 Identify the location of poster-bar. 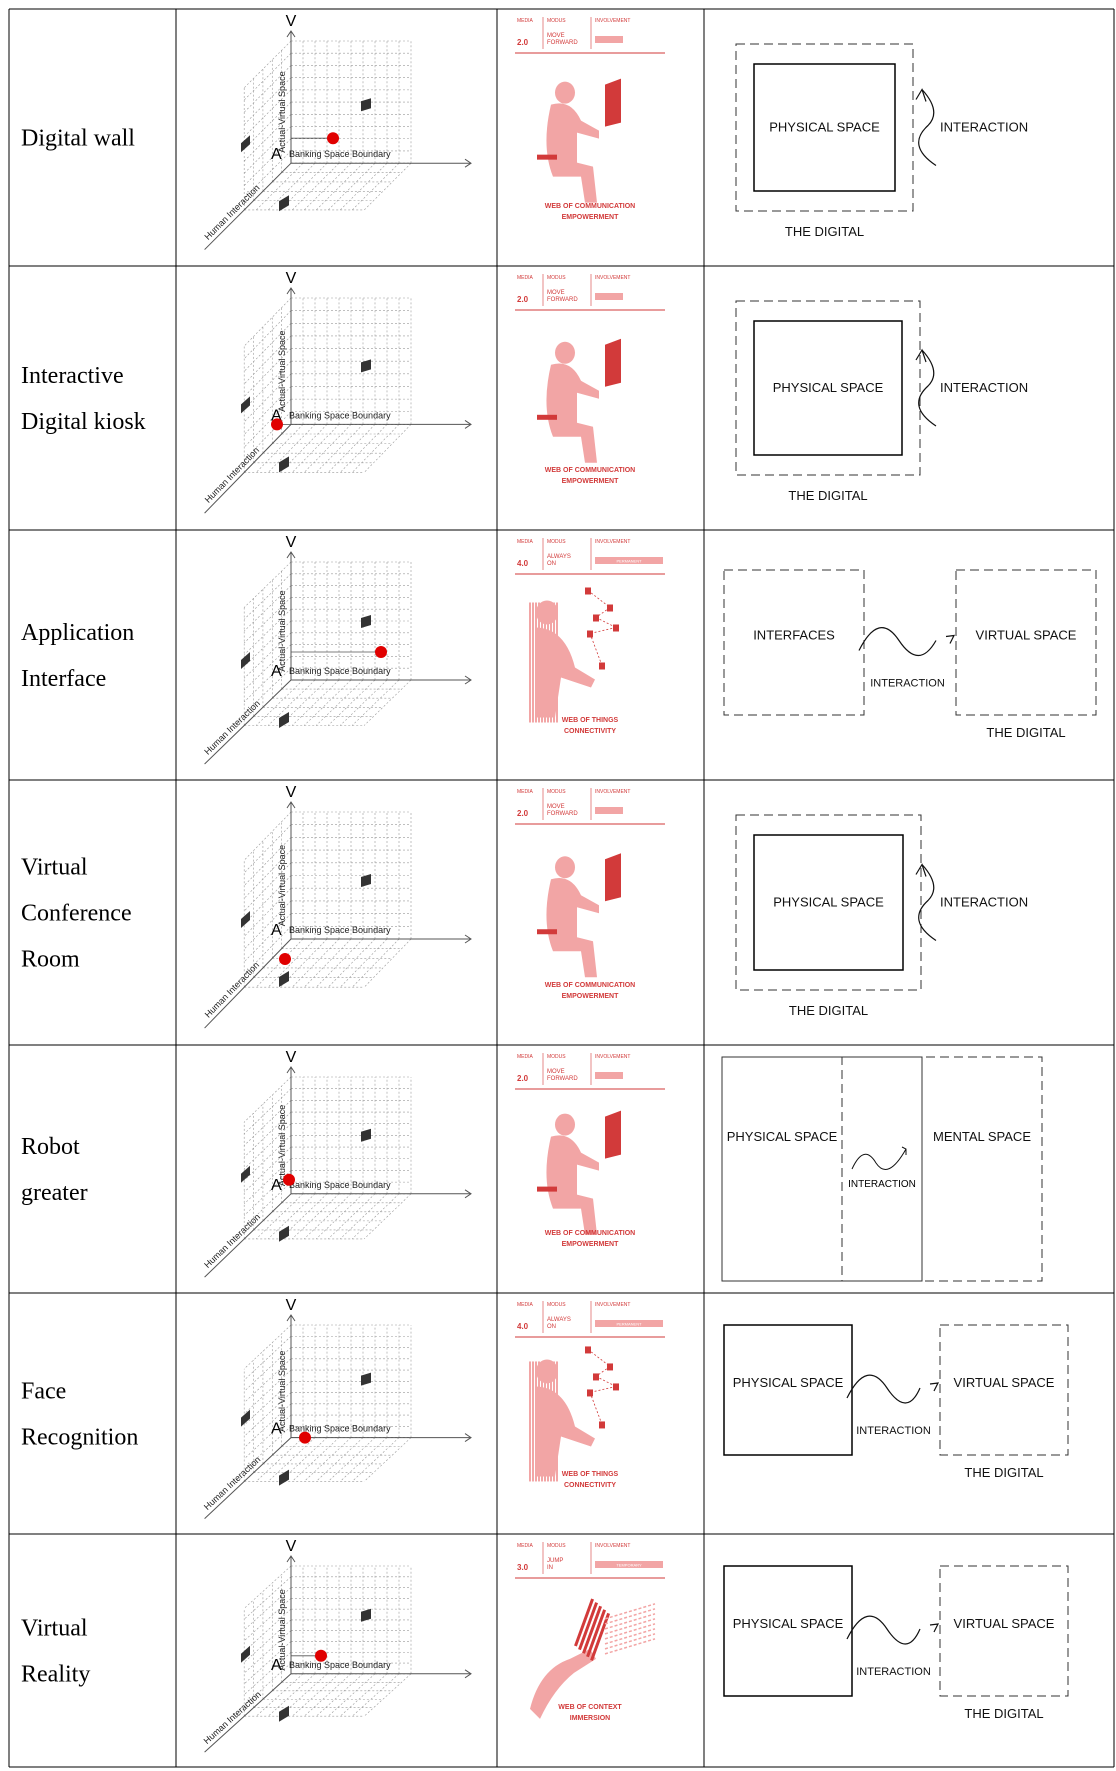
(609, 39).